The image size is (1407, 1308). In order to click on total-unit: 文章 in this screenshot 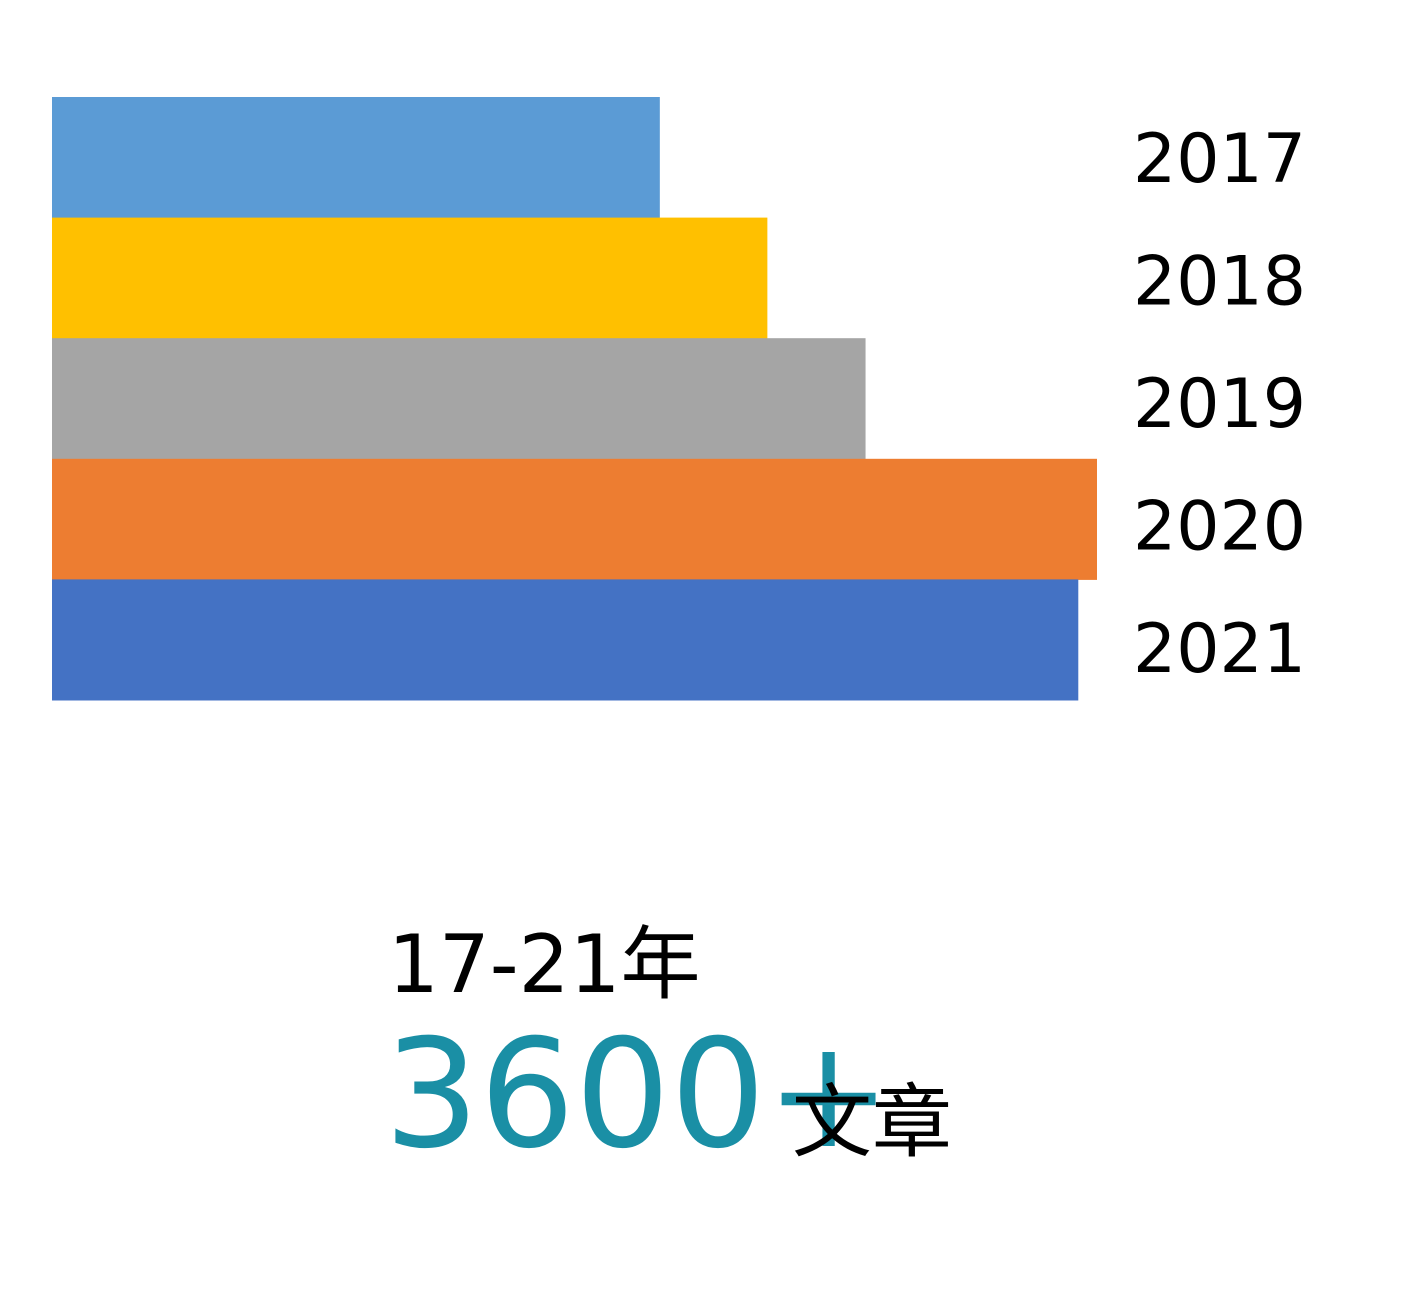, I will do `click(872, 1122)`.